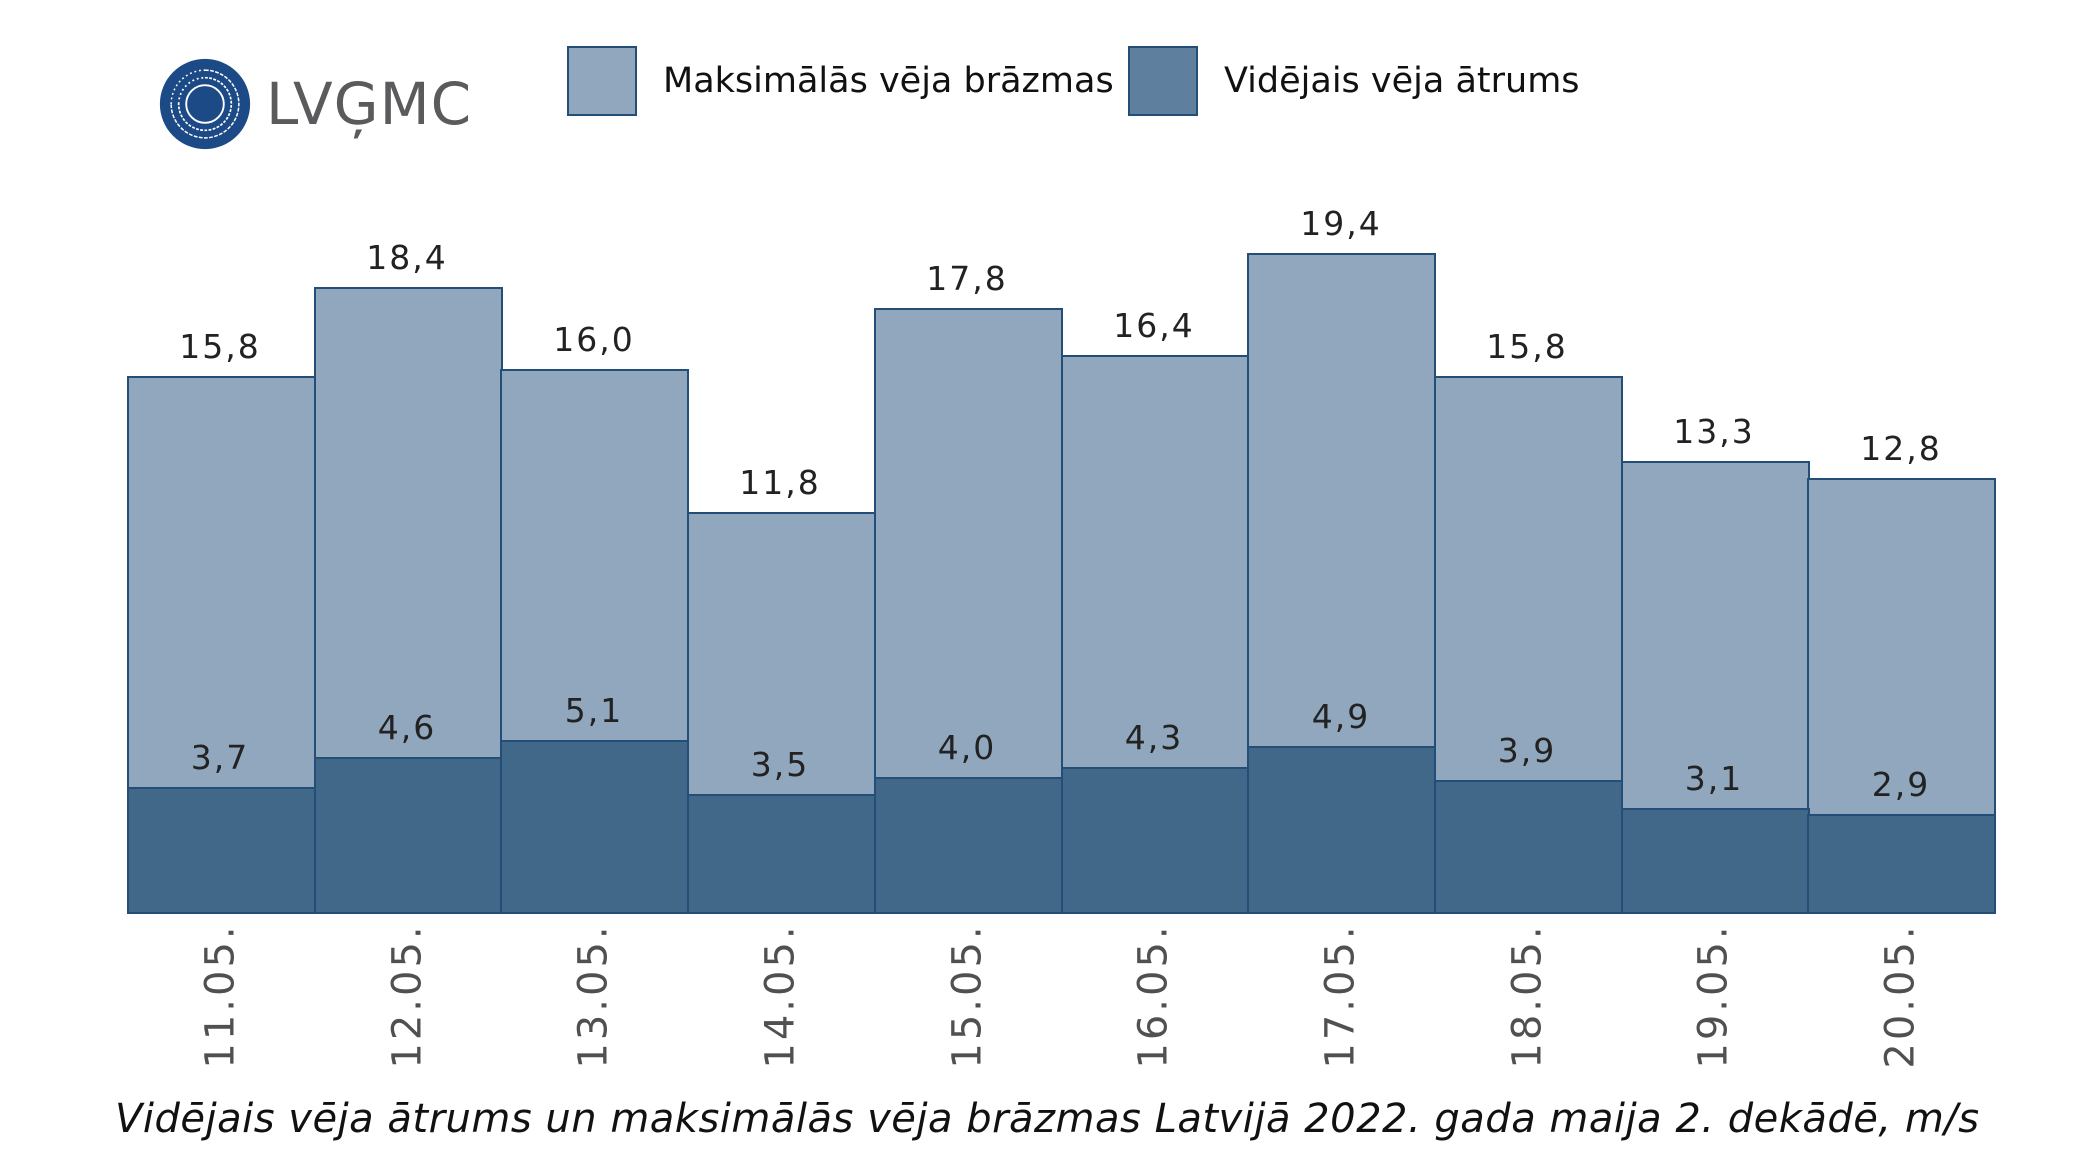  What do you see at coordinates (407, 257) in the screenshot?
I see `value-label-max-gust: 18,4` at bounding box center [407, 257].